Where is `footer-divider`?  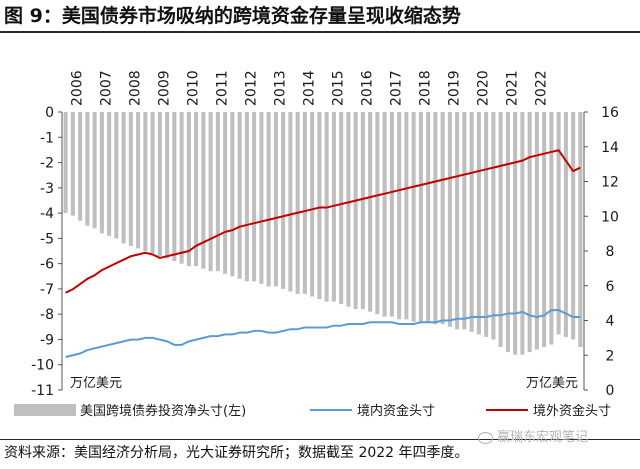
footer-divider is located at coordinates (320, 439).